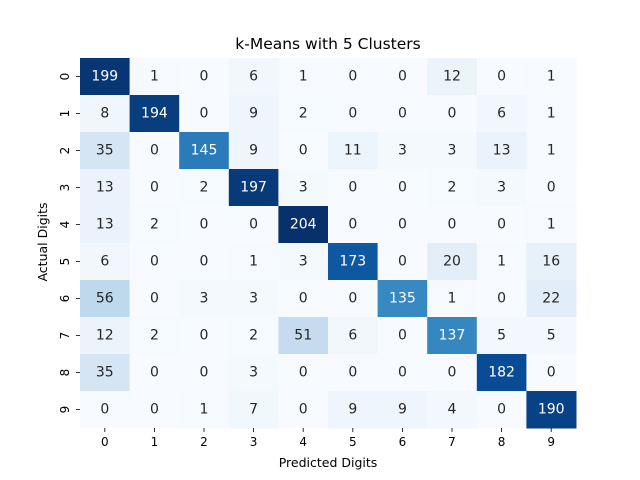 This screenshot has width=640, height=480. Describe the element at coordinates (551, 373) in the screenshot. I see `cell-value-r8-c9: 0` at that location.